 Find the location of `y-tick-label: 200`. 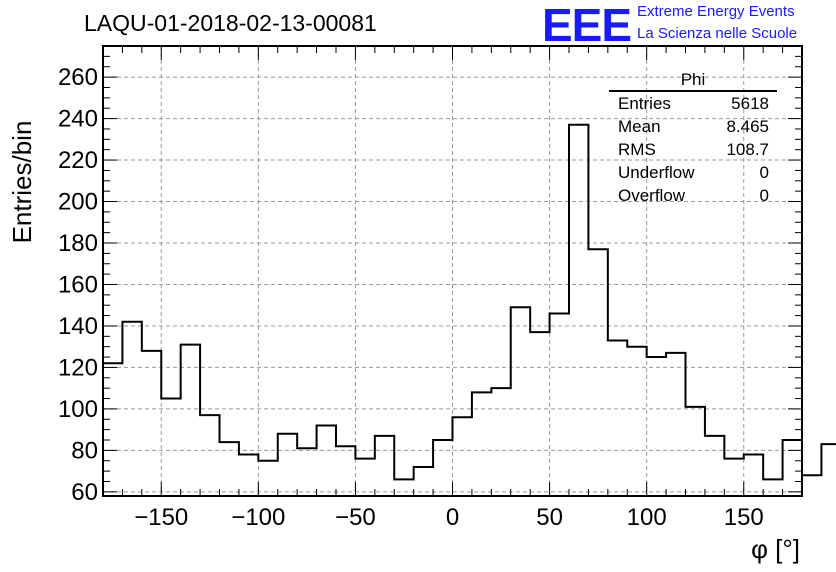

y-tick-label: 200 is located at coordinates (78, 202).